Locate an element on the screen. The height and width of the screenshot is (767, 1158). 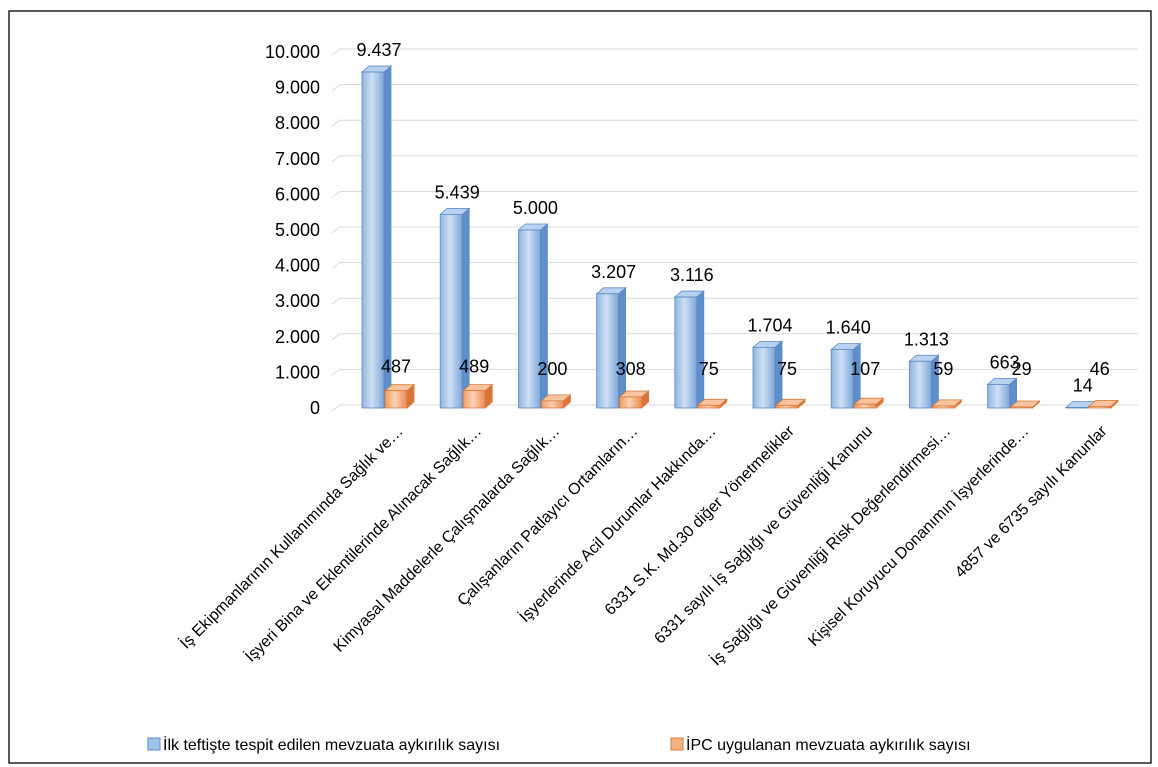
y-tick-label: 5.000 is located at coordinates (297, 230).